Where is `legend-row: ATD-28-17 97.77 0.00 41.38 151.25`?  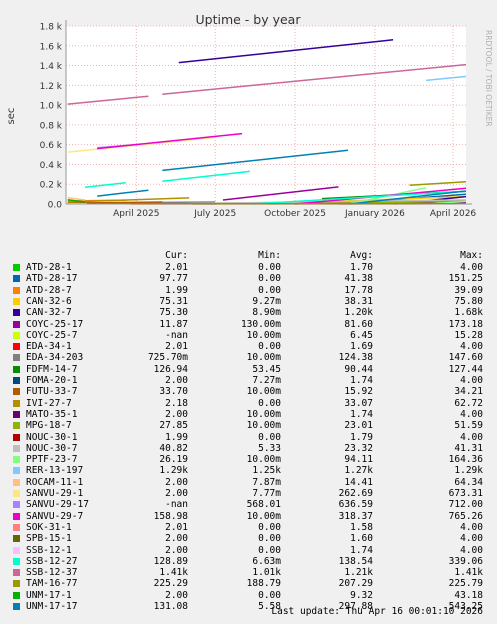
legend-row: ATD-28-17 97.77 0.00 41.38 151.25 is located at coordinates (248, 279).